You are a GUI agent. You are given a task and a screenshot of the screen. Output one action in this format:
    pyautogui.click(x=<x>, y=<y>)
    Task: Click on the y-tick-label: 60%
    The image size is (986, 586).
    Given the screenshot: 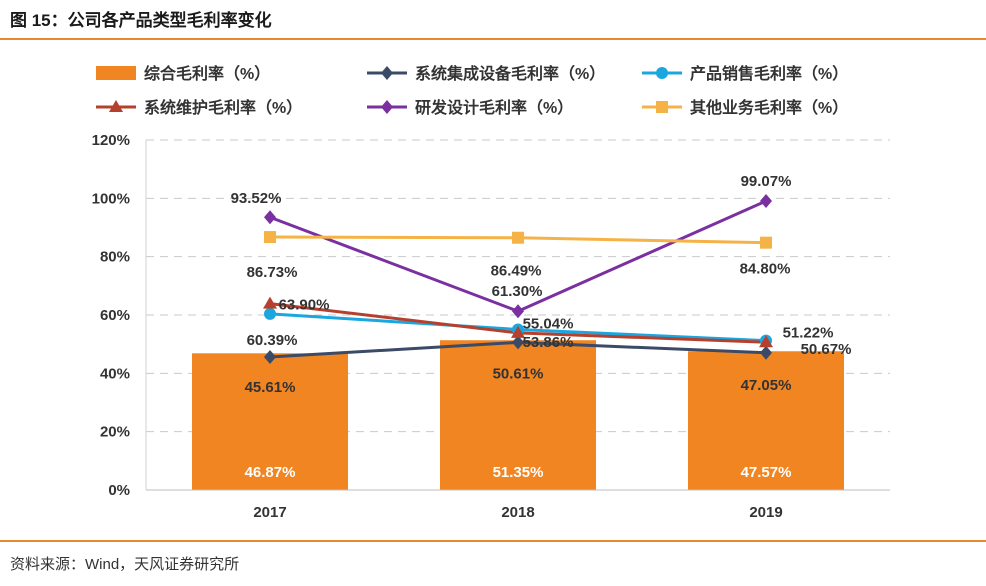 What is the action you would take?
    pyautogui.click(x=115, y=315)
    